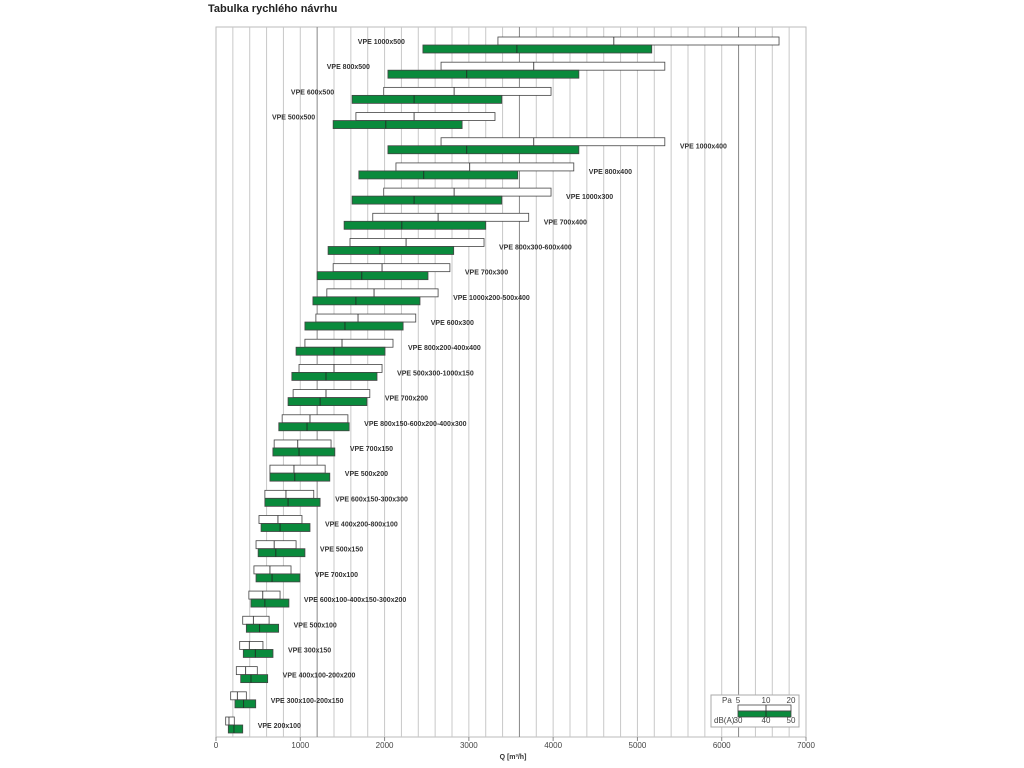 The width and height of the screenshot is (1024, 768). What do you see at coordinates (469, 745) in the screenshot?
I see `x-tick-label: 3000` at bounding box center [469, 745].